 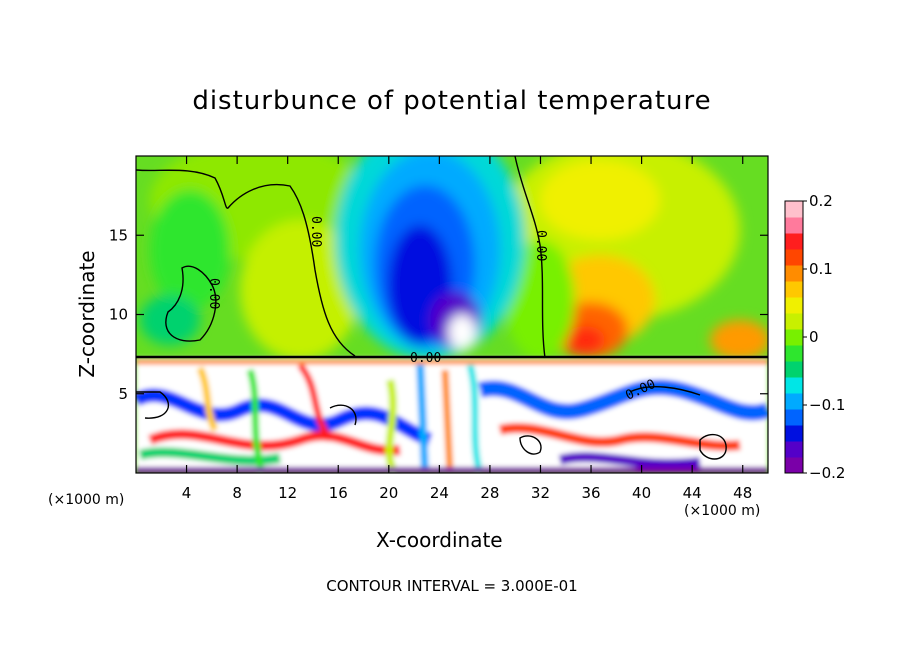 I want to click on colorbar-tick-label: 0.2, so click(x=821, y=201).